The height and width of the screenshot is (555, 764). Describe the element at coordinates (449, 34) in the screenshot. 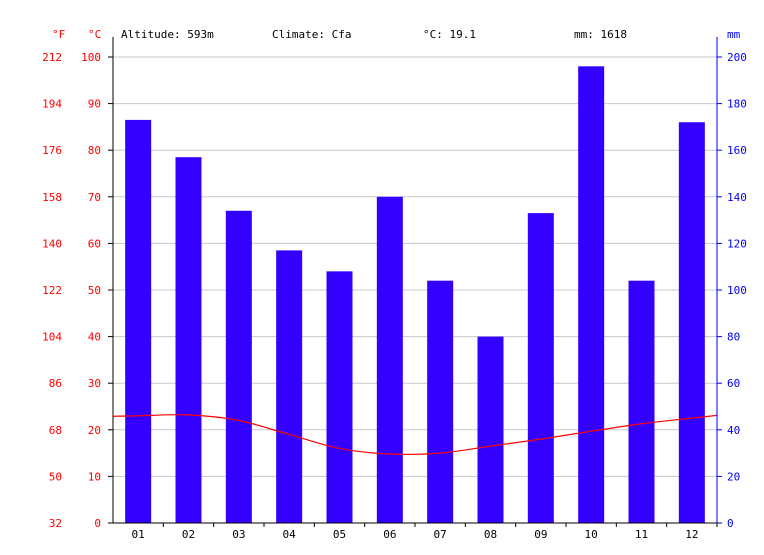

I see `avg-temp-label: °C: 19.1` at that location.